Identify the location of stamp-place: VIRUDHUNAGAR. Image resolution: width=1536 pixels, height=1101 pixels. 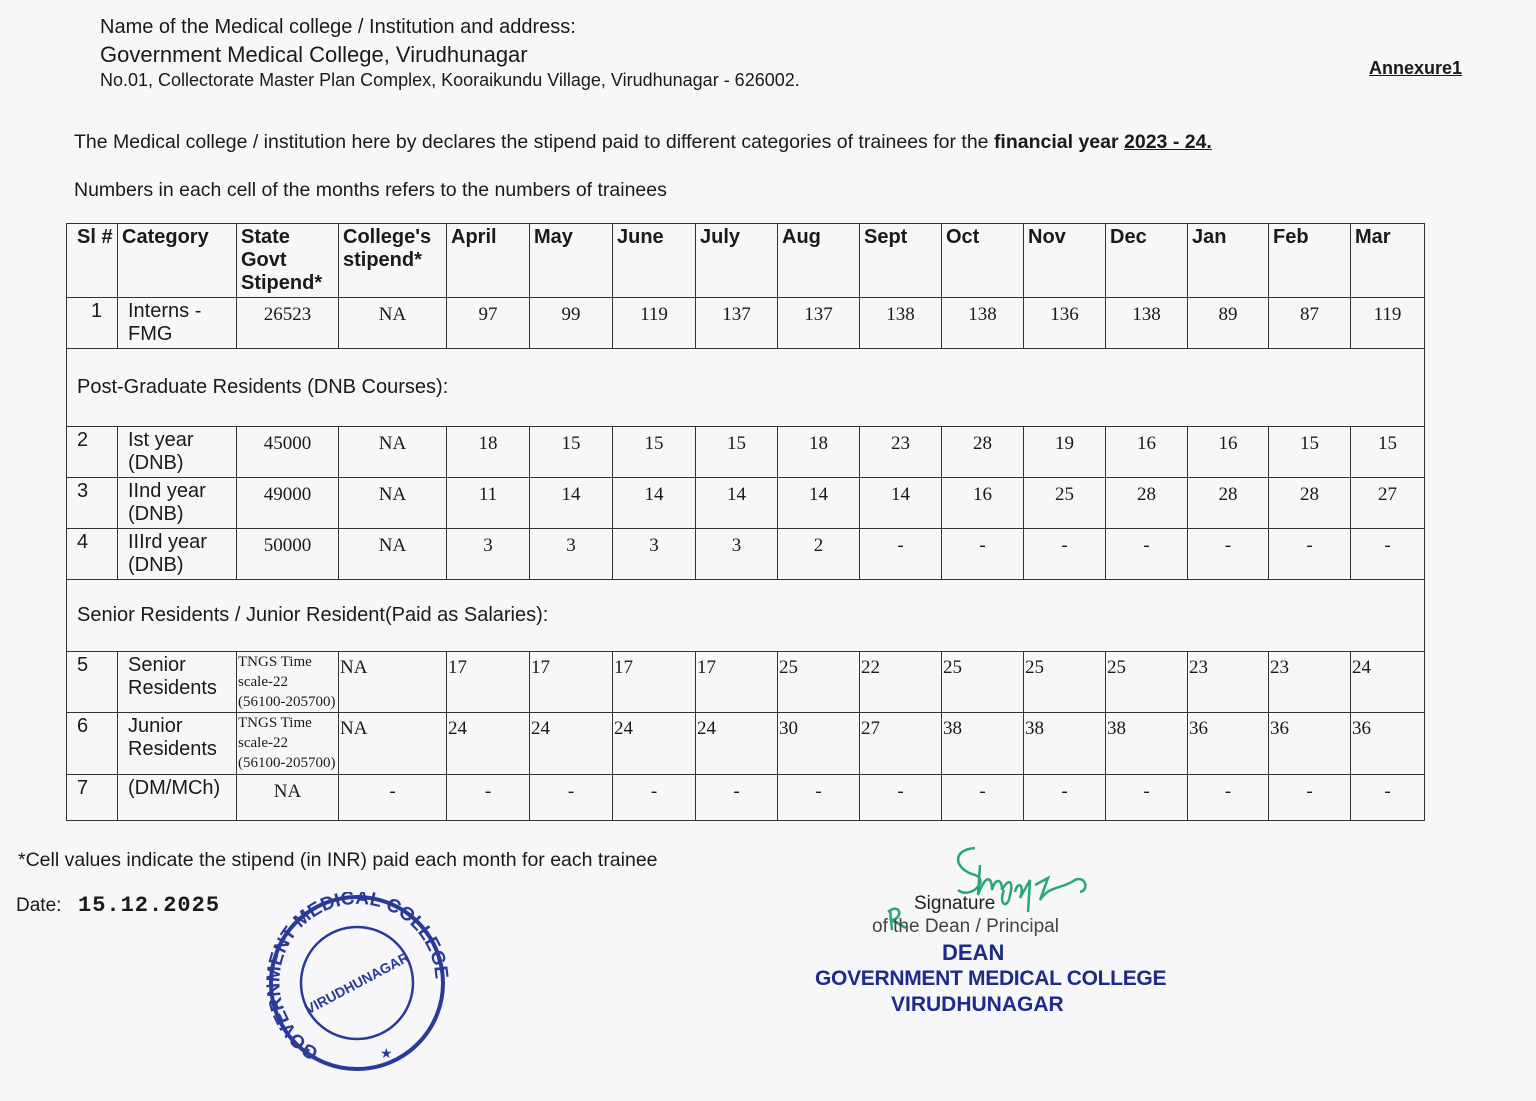
(977, 1004).